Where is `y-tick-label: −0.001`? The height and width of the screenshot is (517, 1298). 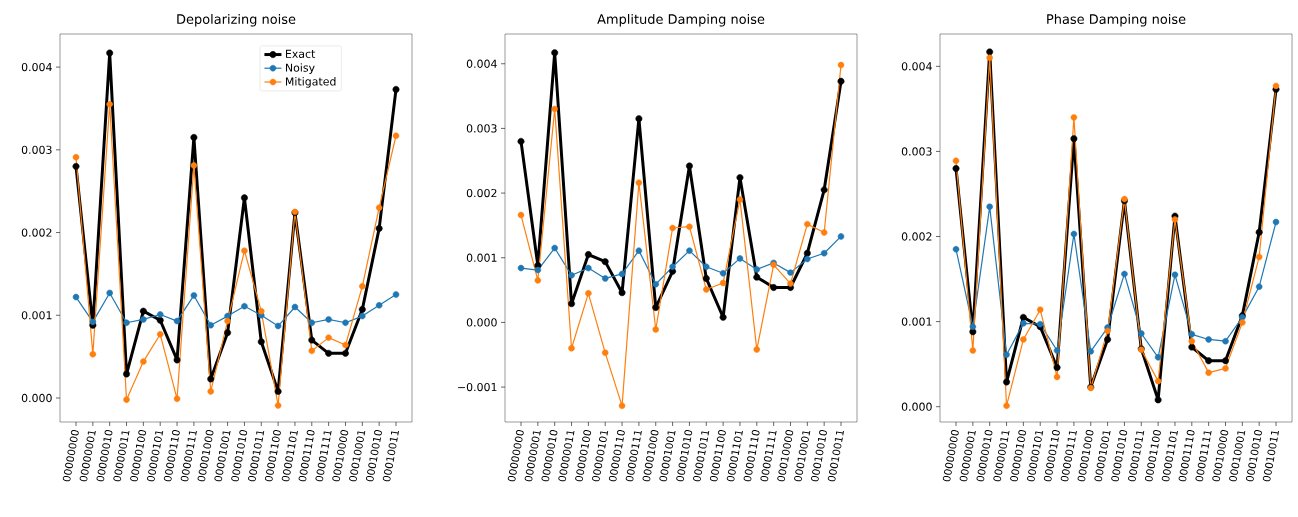 y-tick-label: −0.001 is located at coordinates (477, 387).